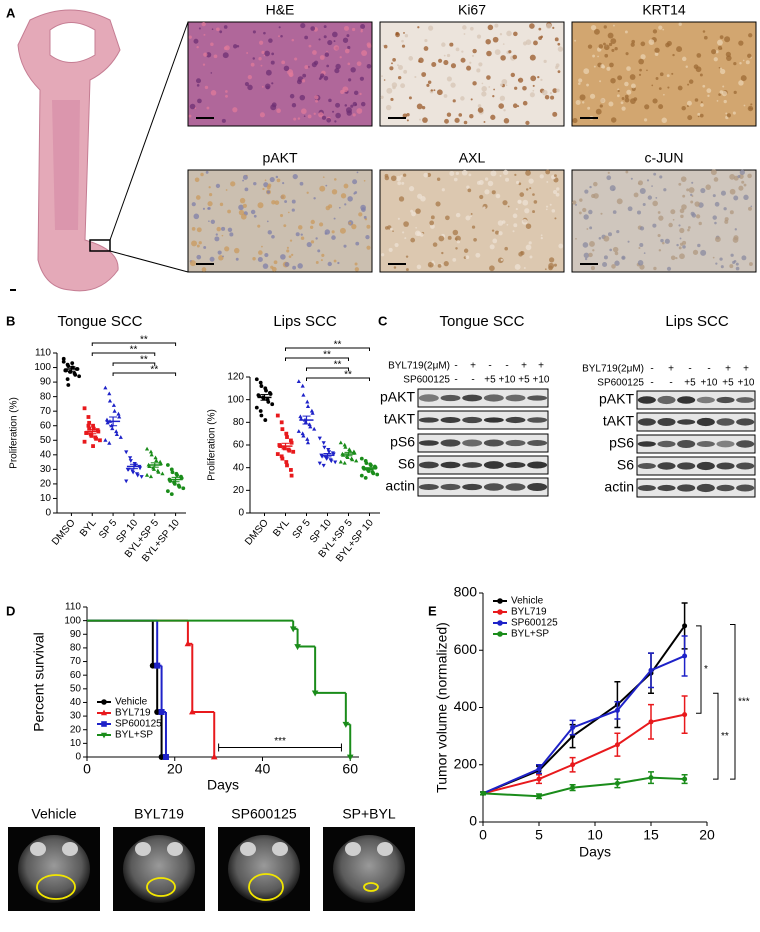  Describe the element at coordinates (327, 355) in the screenshot. I see `significance-label: **` at that location.